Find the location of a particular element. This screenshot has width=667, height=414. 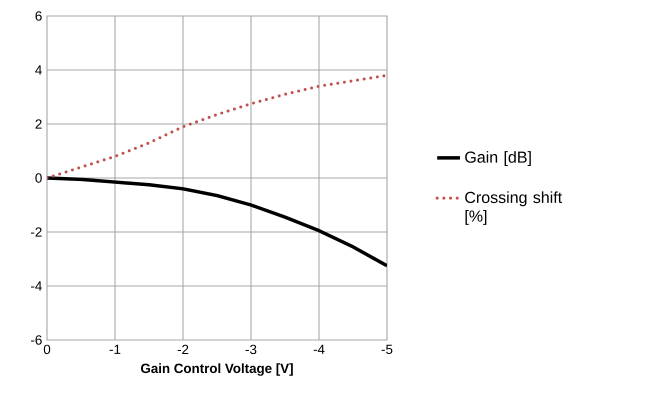

x-tick-label: -2 is located at coordinates (183, 349).